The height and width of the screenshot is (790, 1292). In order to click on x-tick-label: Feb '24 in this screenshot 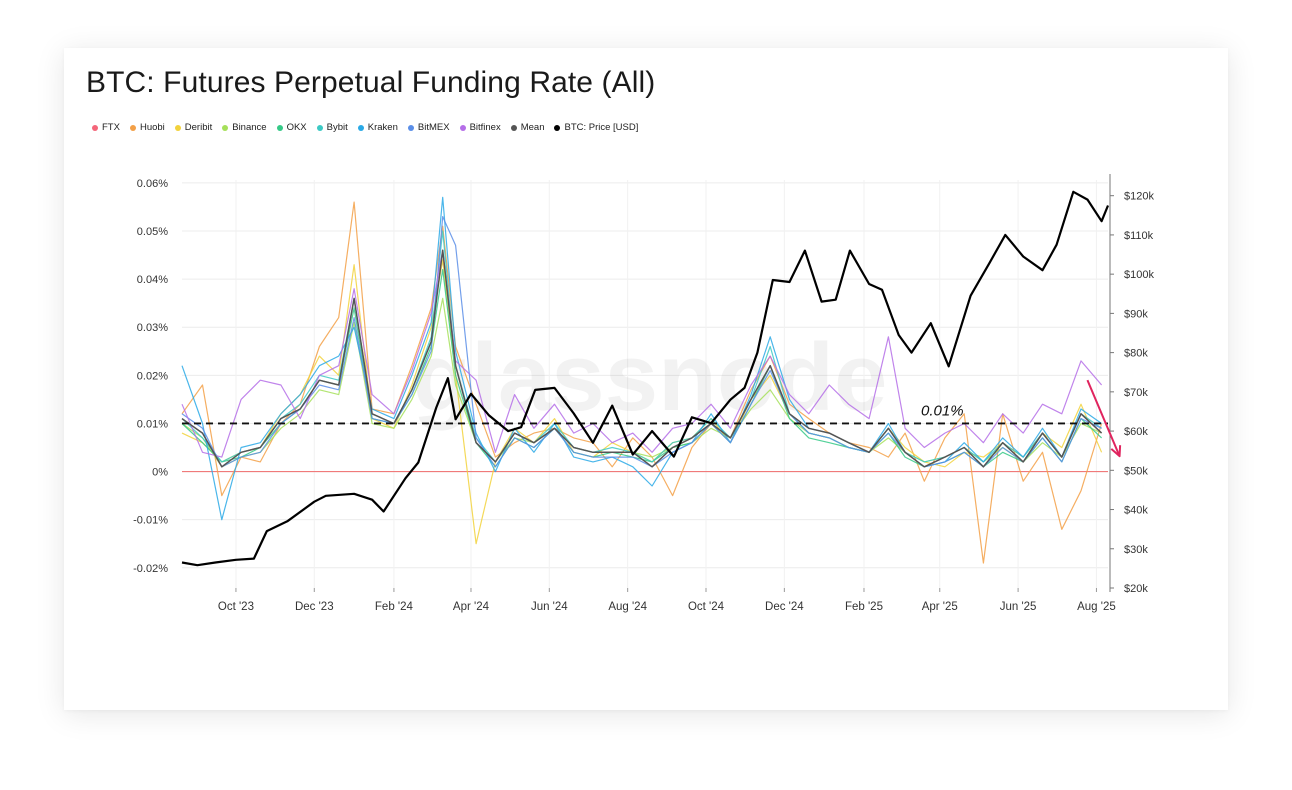, I will do `click(394, 607)`.